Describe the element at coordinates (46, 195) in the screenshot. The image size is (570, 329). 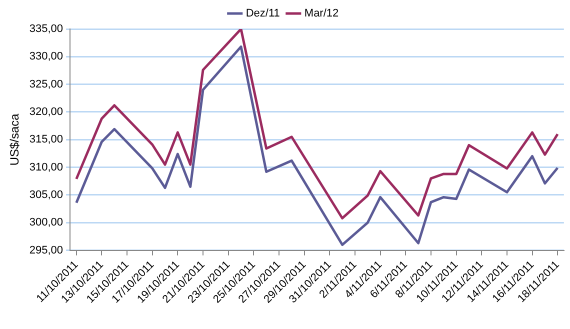
I see `y-tick-label: 305,00` at that location.